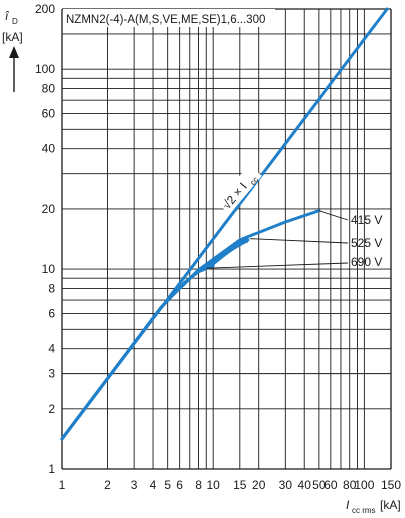 The height and width of the screenshot is (518, 405). I want to click on series-curve-690v, so click(137, 352).